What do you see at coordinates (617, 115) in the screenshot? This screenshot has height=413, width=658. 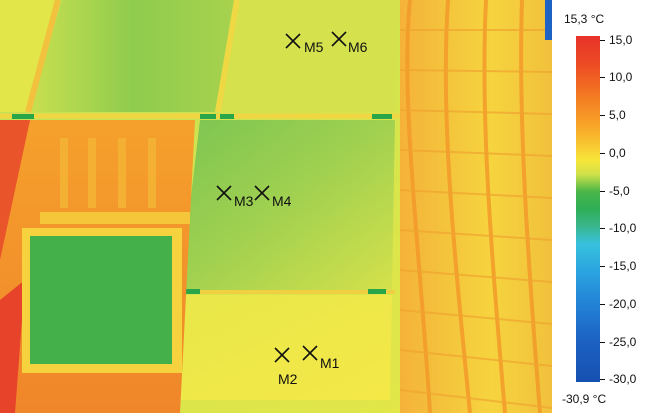 I see `tick-label: 5,0` at bounding box center [617, 115].